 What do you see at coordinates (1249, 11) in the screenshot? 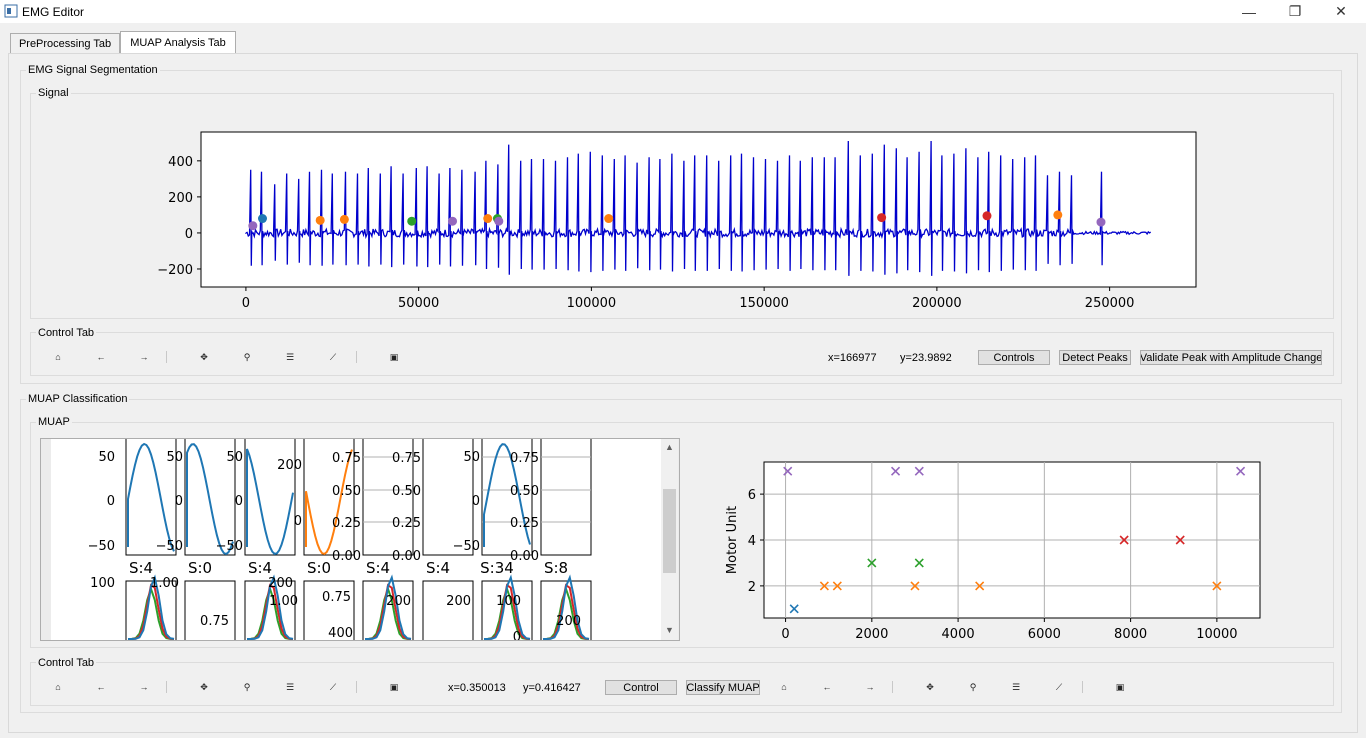
I see `minimize-button: —` at bounding box center [1249, 11].